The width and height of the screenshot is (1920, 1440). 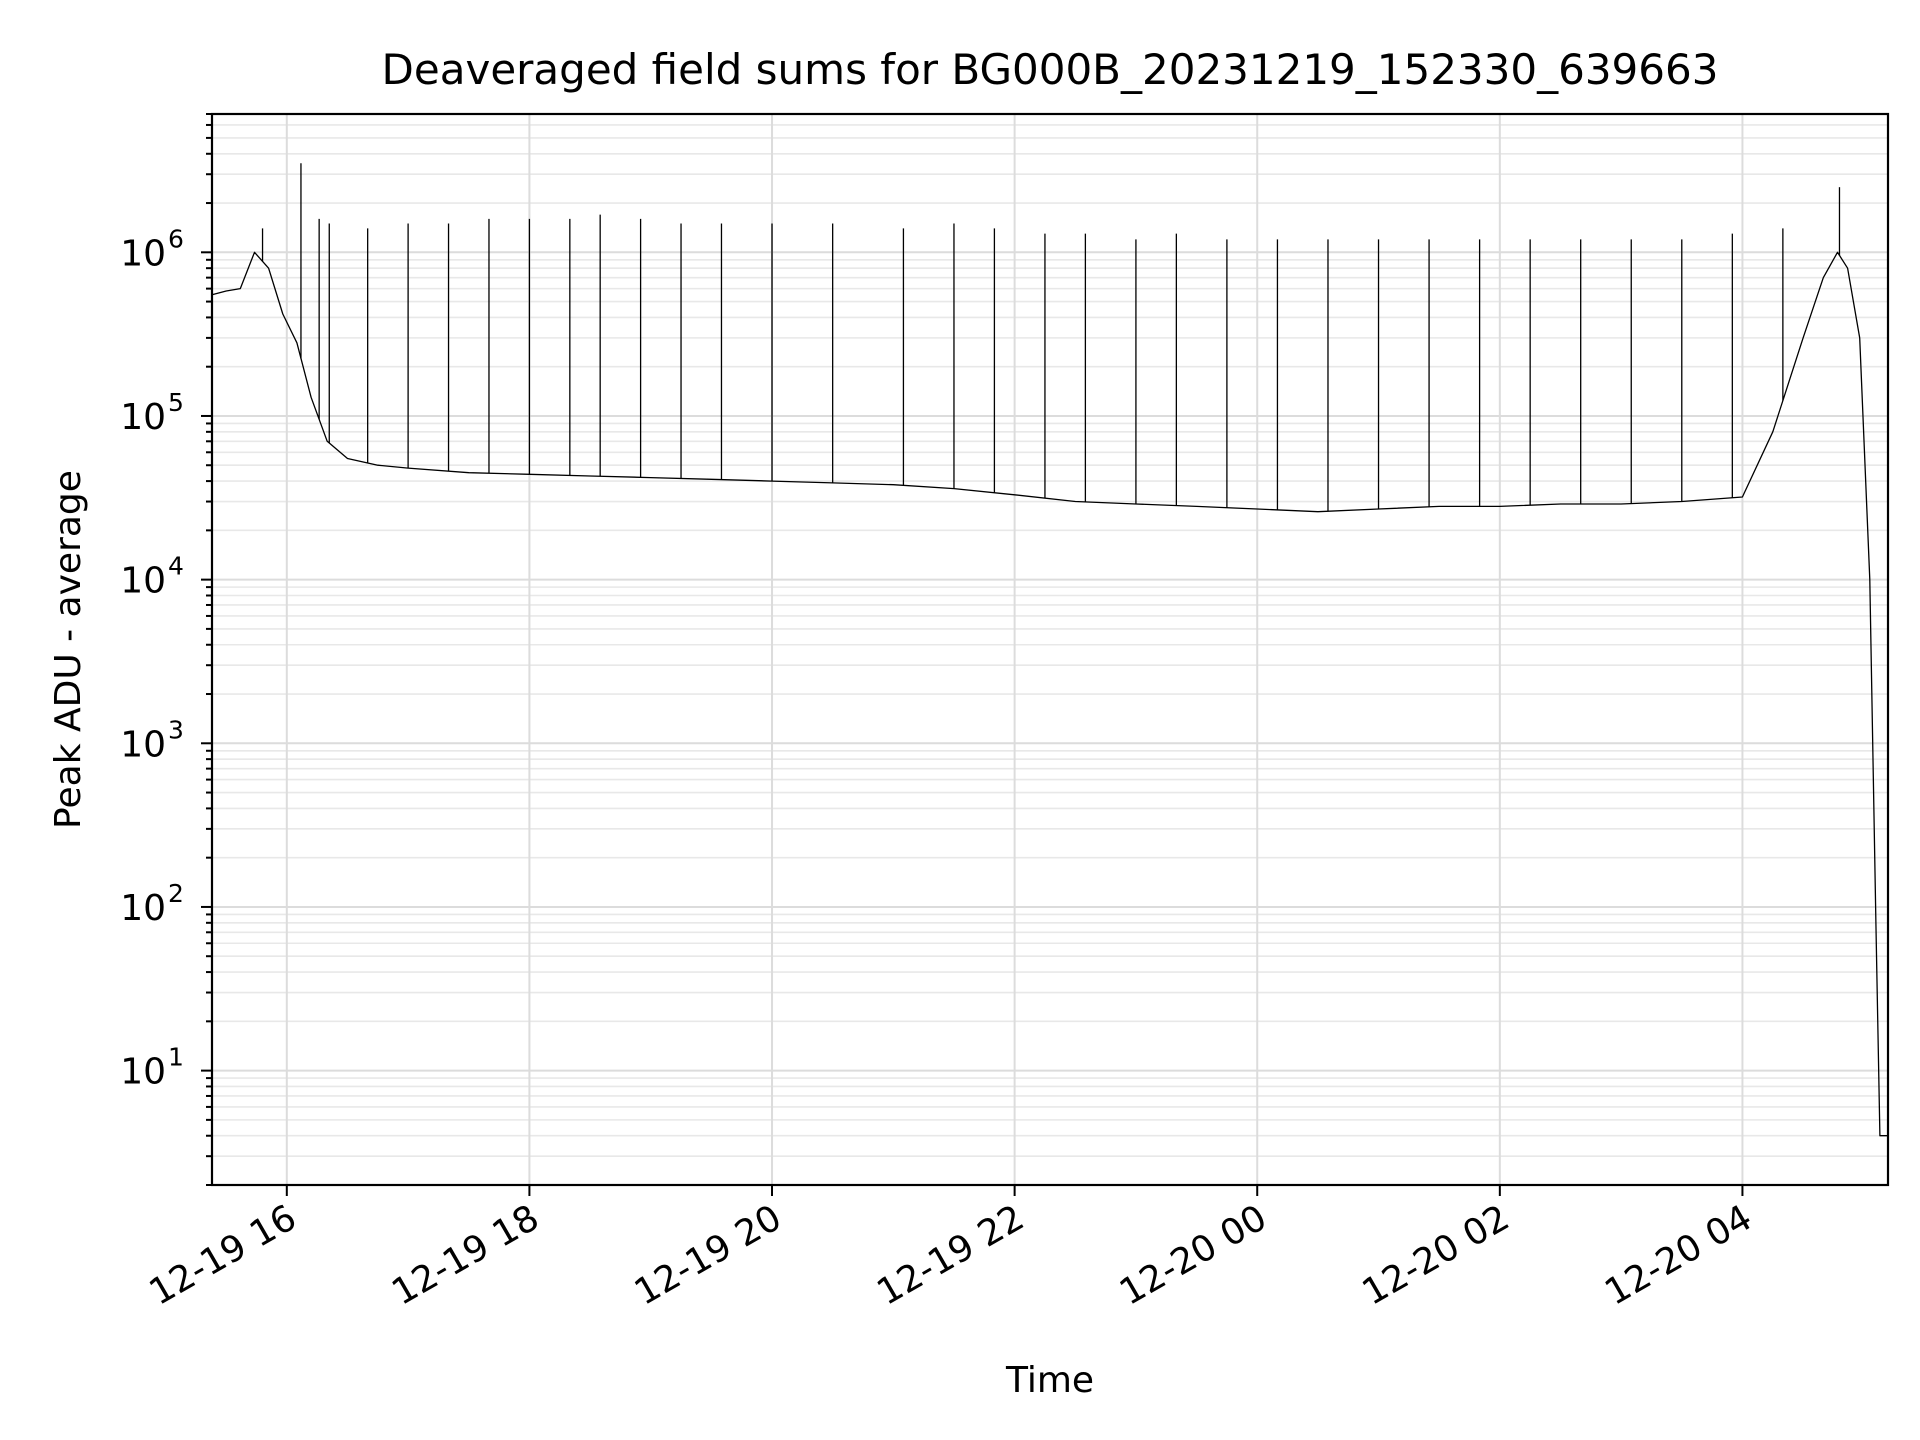 What do you see at coordinates (176, 893) in the screenshot?
I see `y-tick-exponent: 2` at bounding box center [176, 893].